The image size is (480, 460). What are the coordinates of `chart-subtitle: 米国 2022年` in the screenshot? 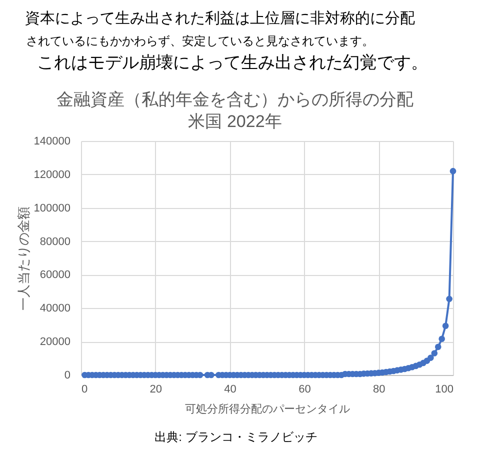 It's located at (235, 121).